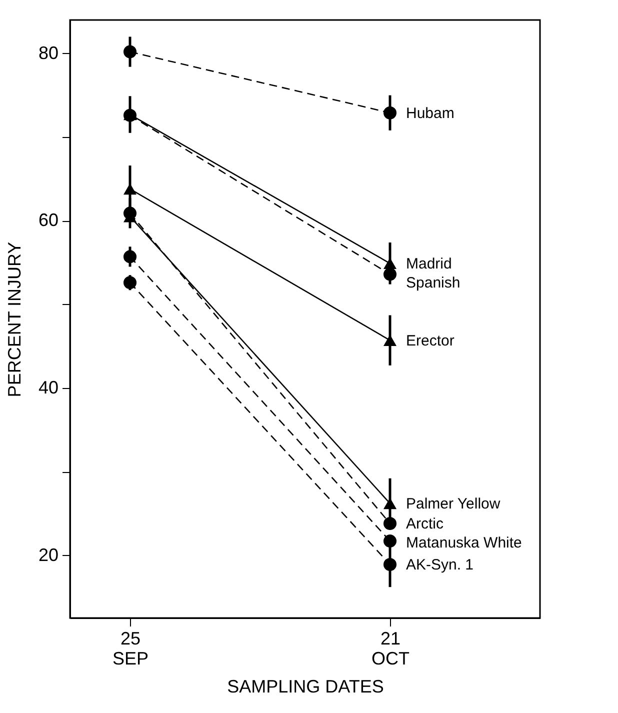 Image resolution: width=618 pixels, height=713 pixels. What do you see at coordinates (391, 648) in the screenshot?
I see `x-tick-label: 21 OCT` at bounding box center [391, 648].